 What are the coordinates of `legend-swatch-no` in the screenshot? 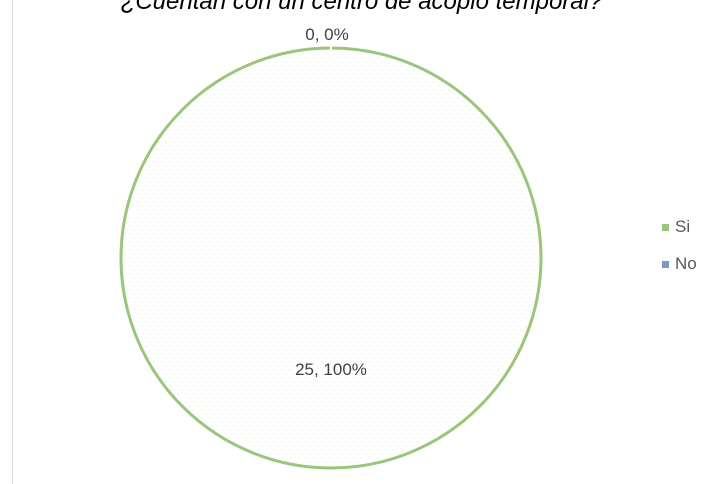 It's located at (665, 264).